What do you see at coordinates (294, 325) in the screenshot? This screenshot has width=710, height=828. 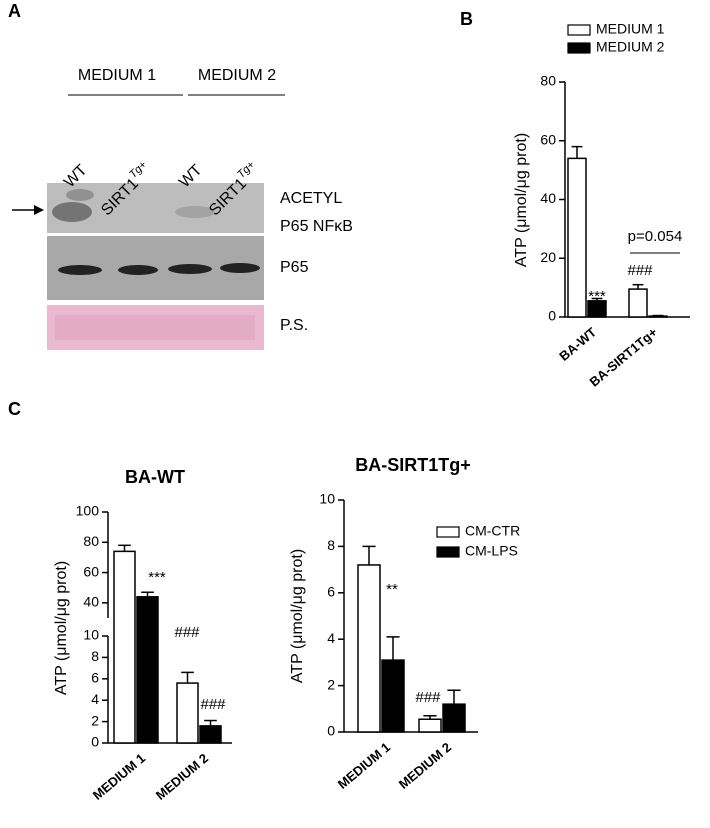 I see `row-label: P.S.` at bounding box center [294, 325].